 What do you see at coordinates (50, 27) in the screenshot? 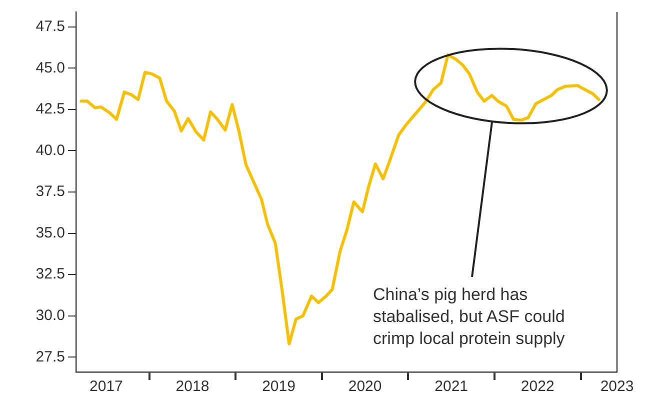
I see `y-tick-label: 47.5` at bounding box center [50, 27].